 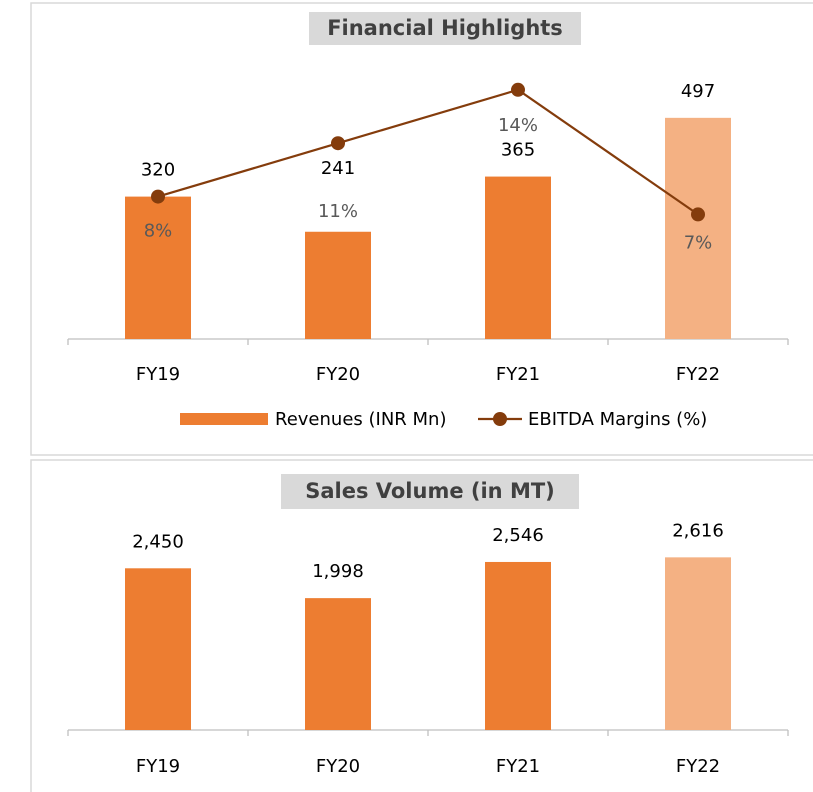 What do you see at coordinates (338, 211) in the screenshot?
I see `data-label: 11%` at bounding box center [338, 211].